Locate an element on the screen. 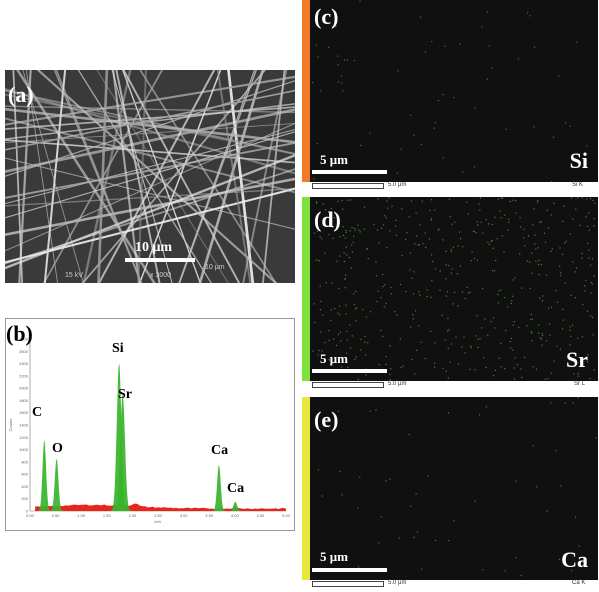 This screenshot has height=592, width=599. y-tick-label: 1200 is located at coordinates (24, 437).